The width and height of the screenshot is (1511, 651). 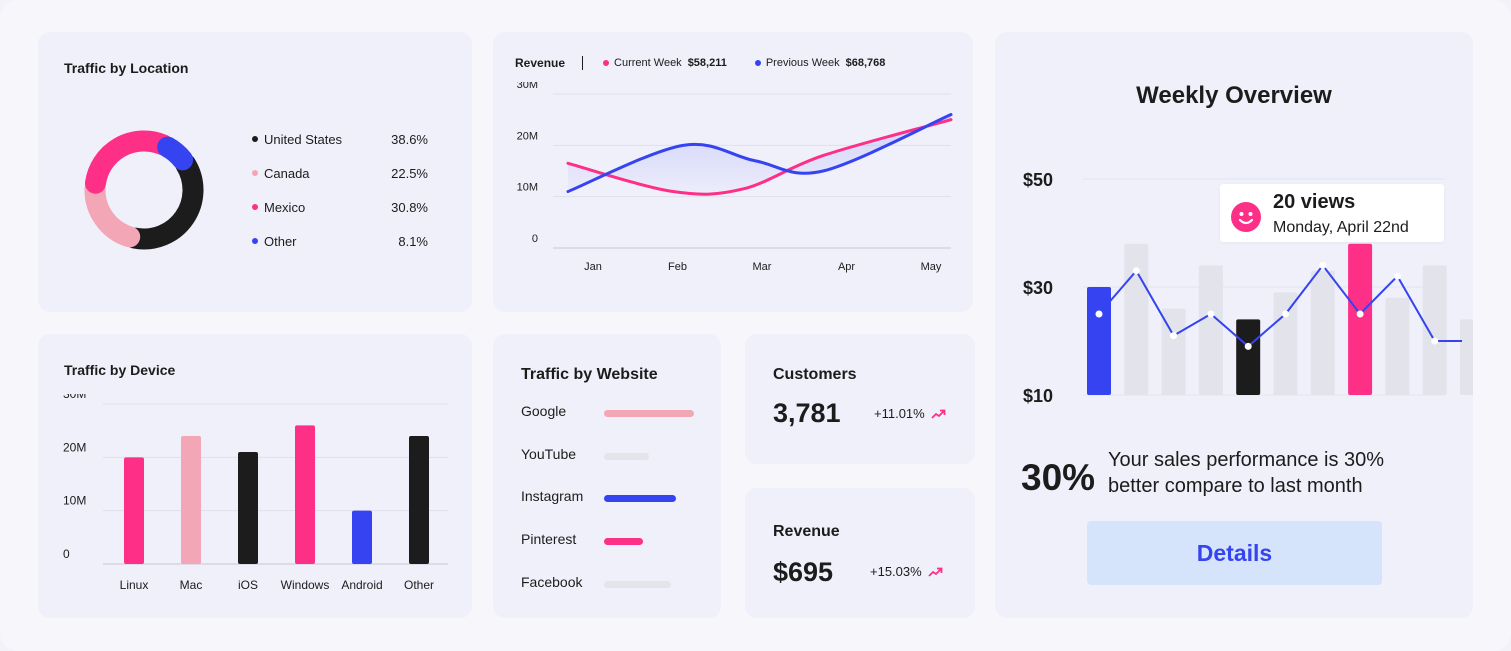 I want to click on location-legend-item: Canada 22.5%, so click(x=340, y=173).